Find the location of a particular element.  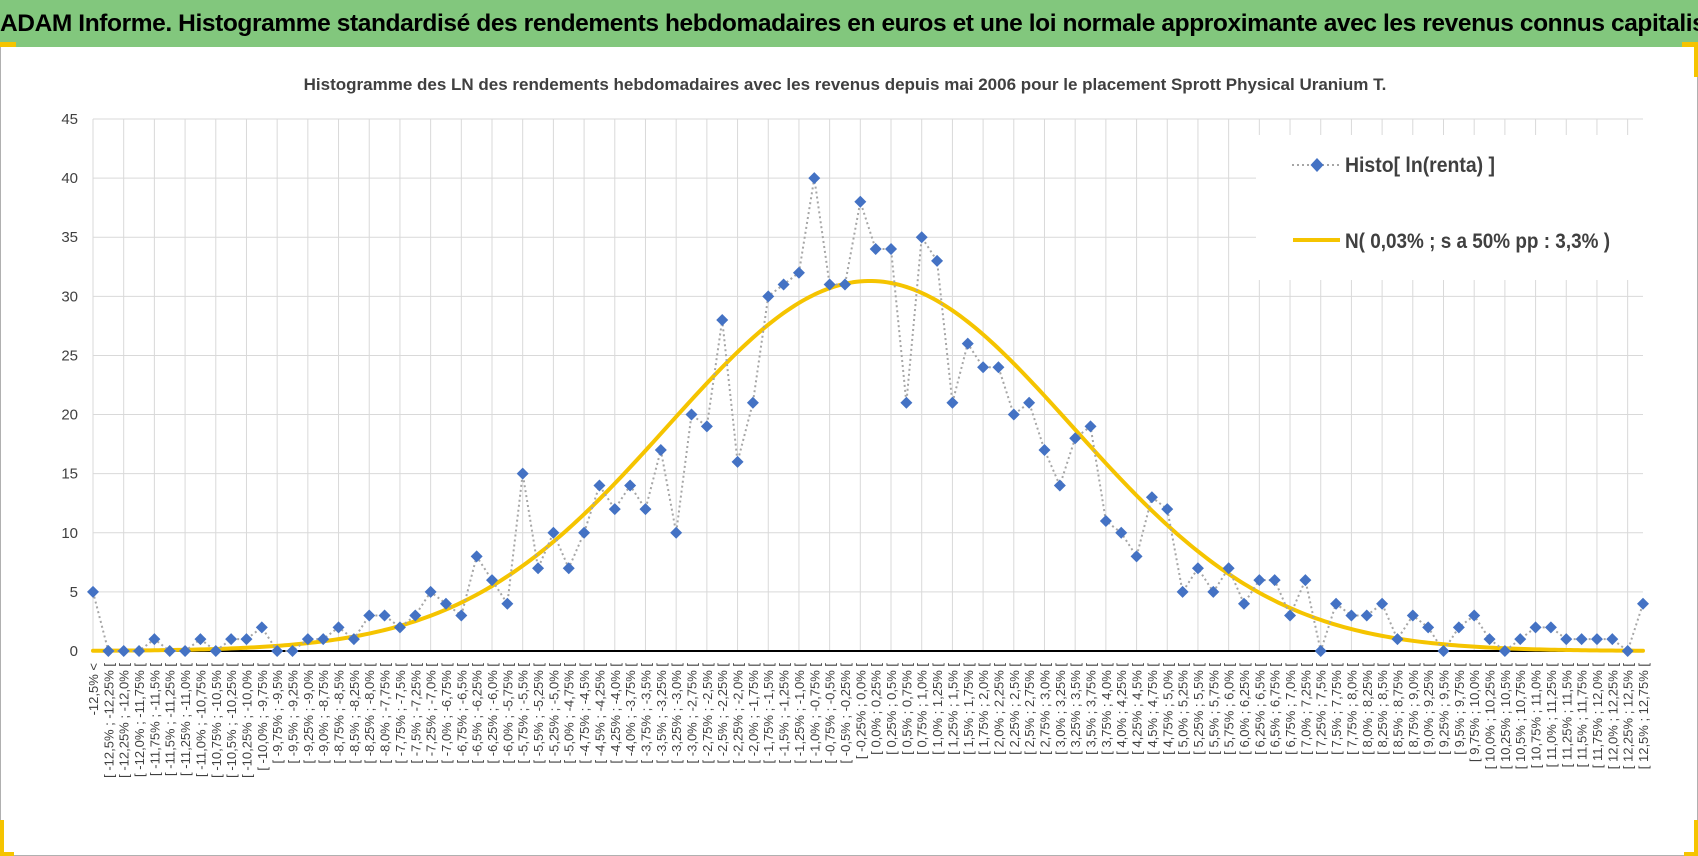

x-tick-label: [ -10,25% ; -10,0% [ is located at coordinates (246, 720).